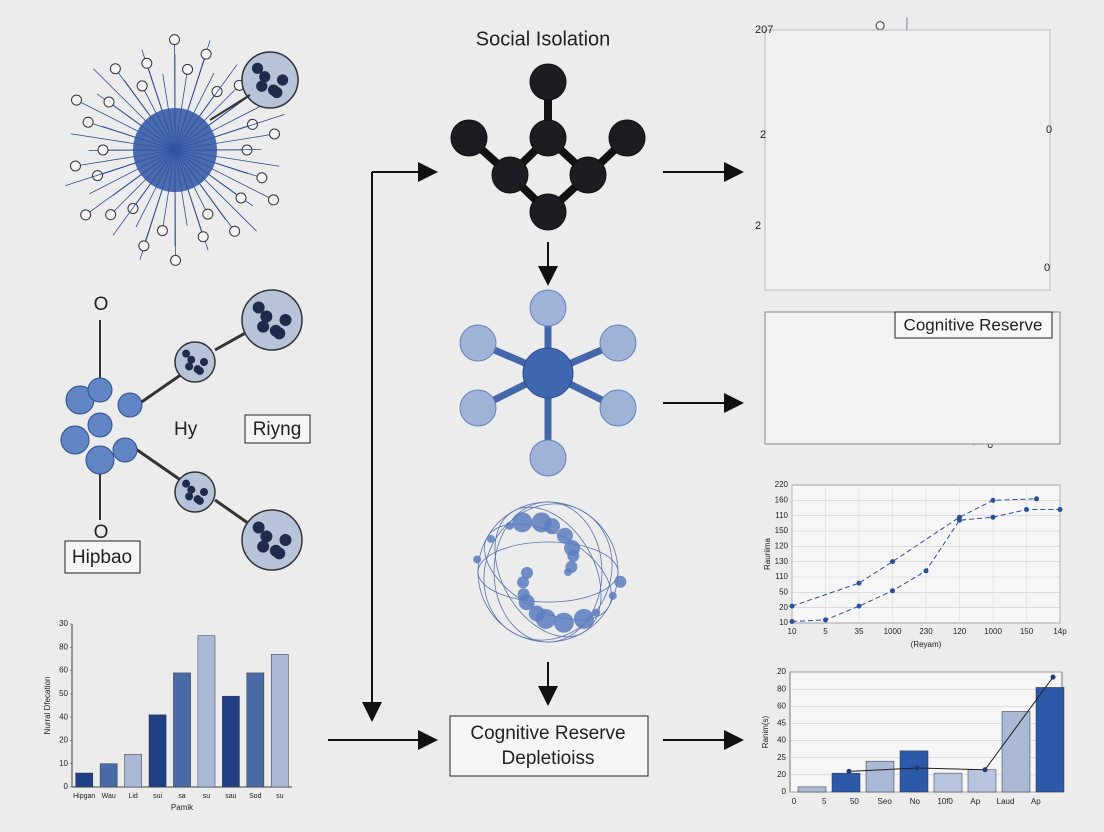 This screenshot has width=1104, height=832. Describe the element at coordinates (782, 530) in the screenshot. I see `y-tick-label: 150` at that location.